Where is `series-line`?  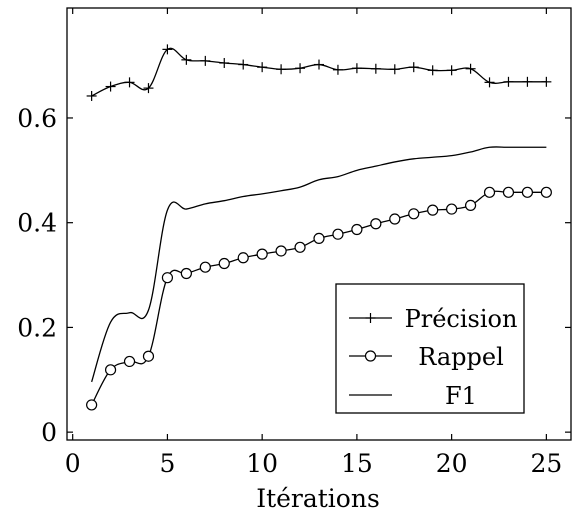 series-line is located at coordinates (319, 72).